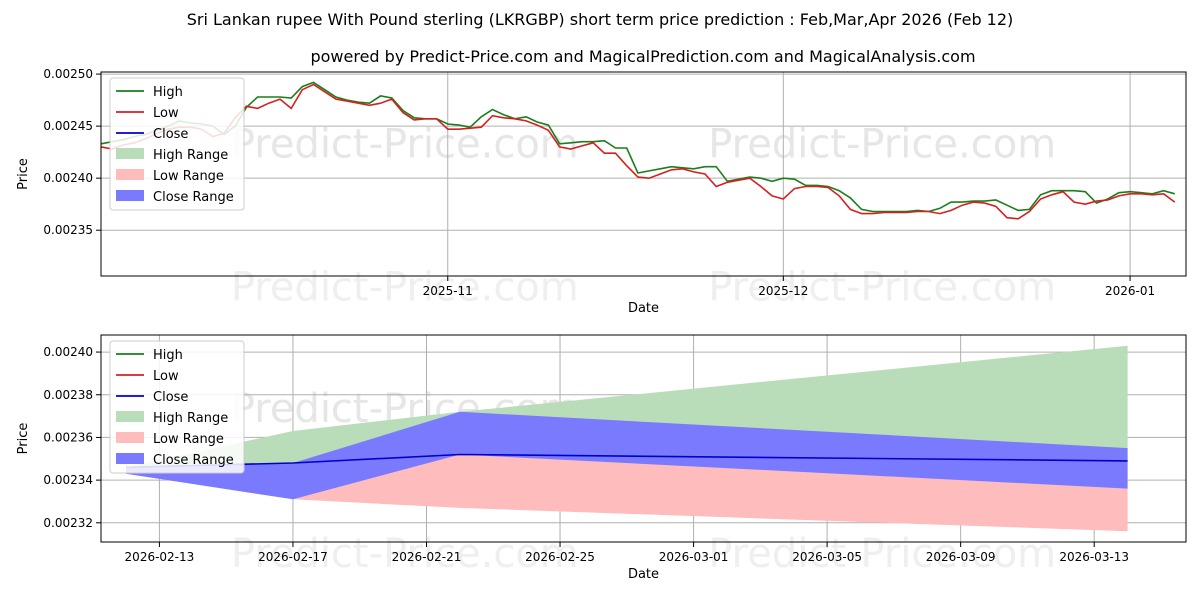 The height and width of the screenshot is (604, 1200). I want to click on y-tick-label: 0.00238, so click(68, 395).